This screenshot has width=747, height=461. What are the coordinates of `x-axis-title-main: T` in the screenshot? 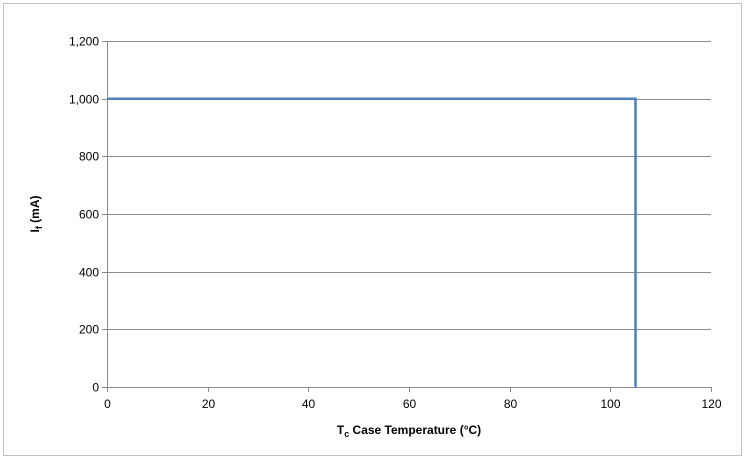 It's located at (341, 430).